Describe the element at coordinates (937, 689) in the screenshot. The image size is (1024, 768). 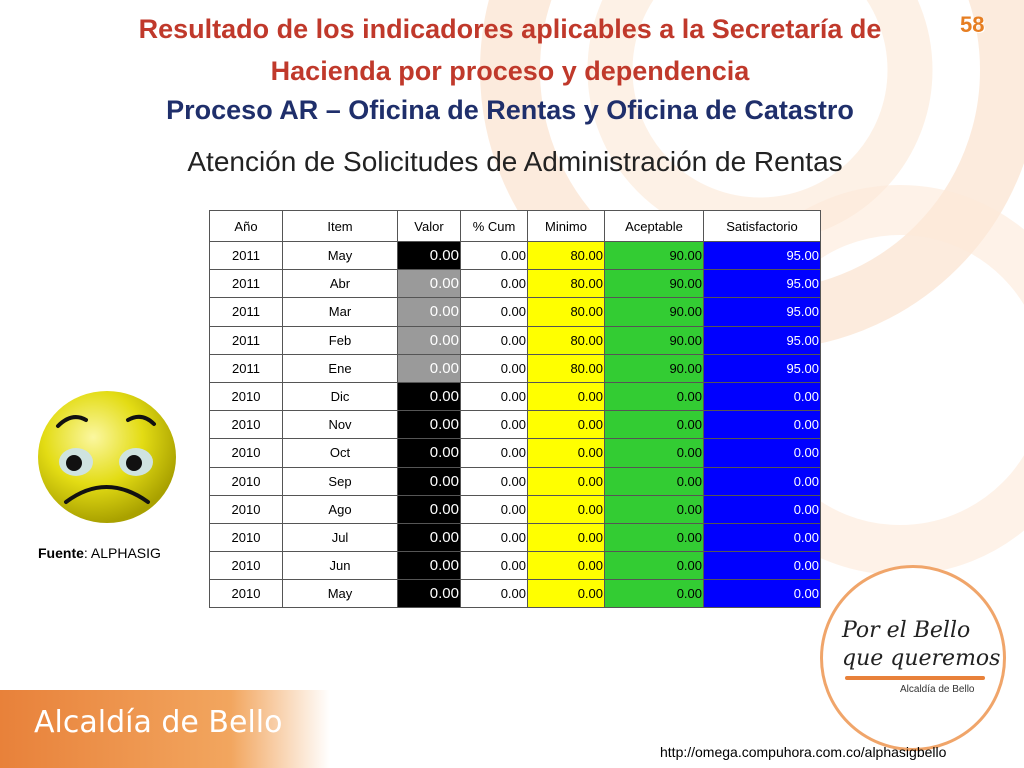
I see `logo-subtext: Alcaldía de Bello` at that location.